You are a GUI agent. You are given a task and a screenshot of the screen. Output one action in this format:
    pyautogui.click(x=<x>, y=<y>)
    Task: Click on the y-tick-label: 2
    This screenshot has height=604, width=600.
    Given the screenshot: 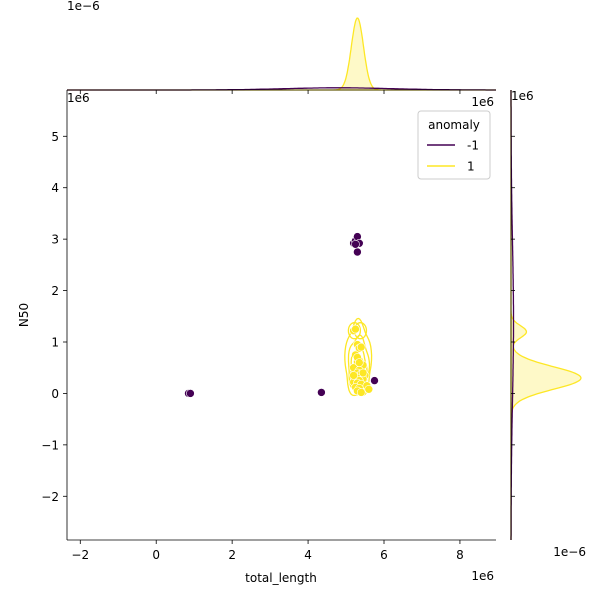 What is the action you would take?
    pyautogui.click(x=55, y=291)
    